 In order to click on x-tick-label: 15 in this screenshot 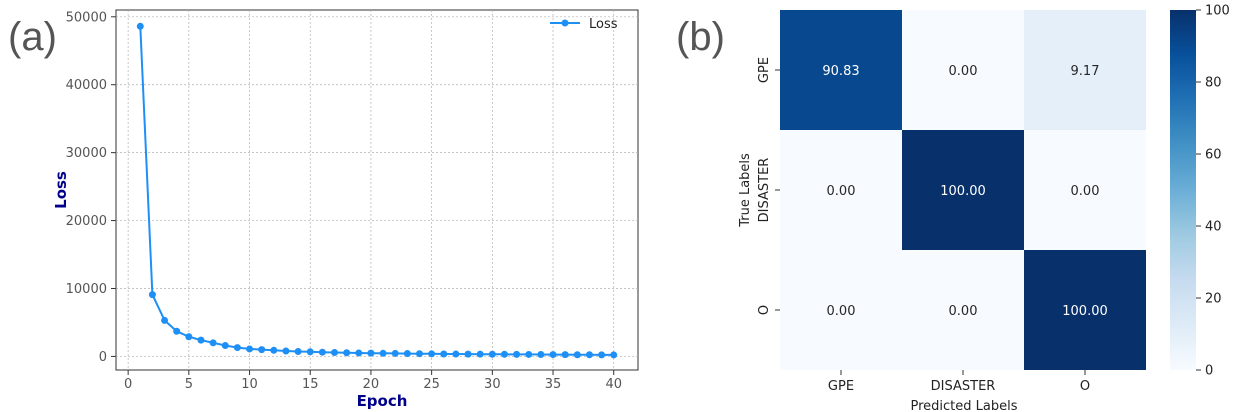, I will do `click(310, 384)`.